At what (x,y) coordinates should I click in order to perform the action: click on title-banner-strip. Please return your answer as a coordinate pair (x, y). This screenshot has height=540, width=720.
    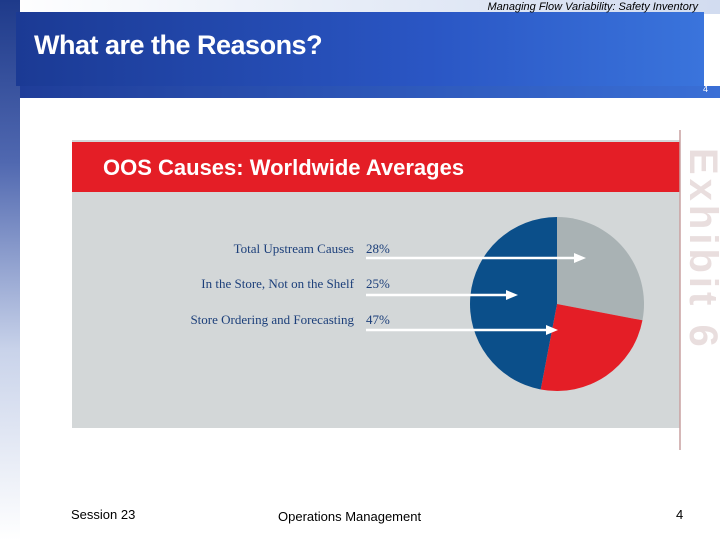
    Looking at the image, I should click on (370, 92).